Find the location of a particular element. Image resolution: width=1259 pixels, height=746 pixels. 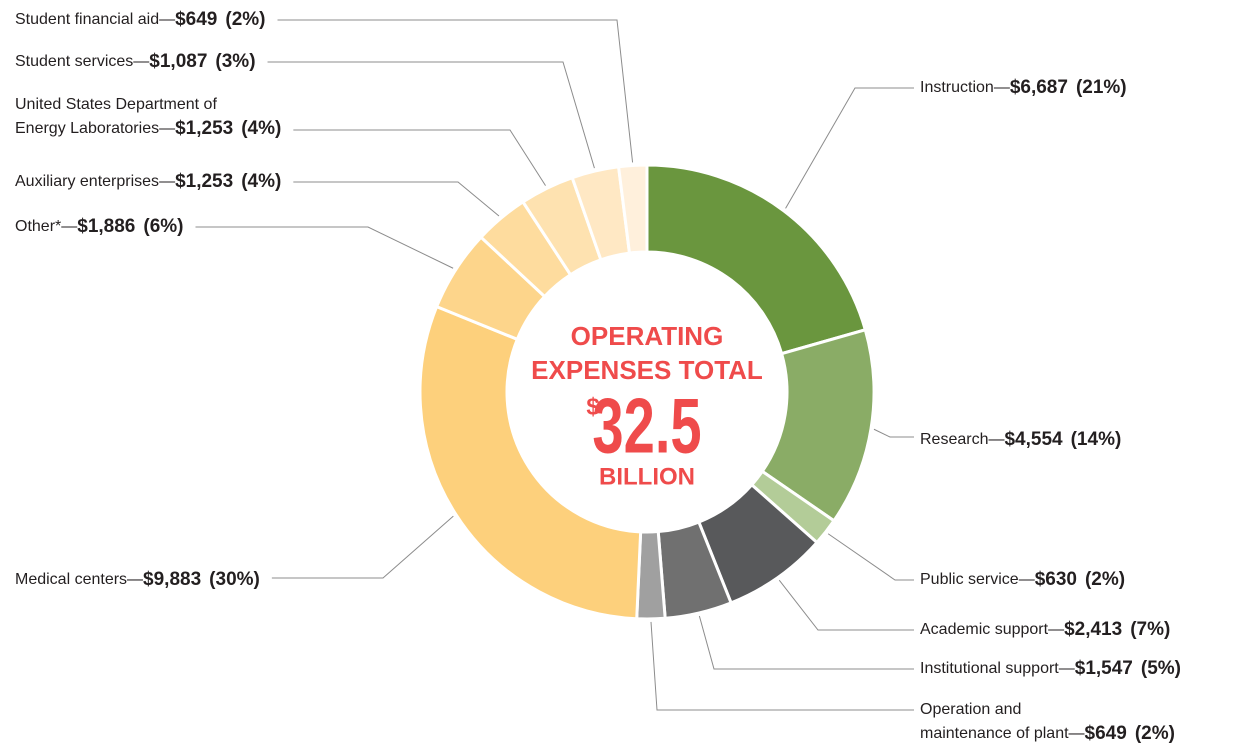

value-label: $2,413 is located at coordinates (1093, 629).